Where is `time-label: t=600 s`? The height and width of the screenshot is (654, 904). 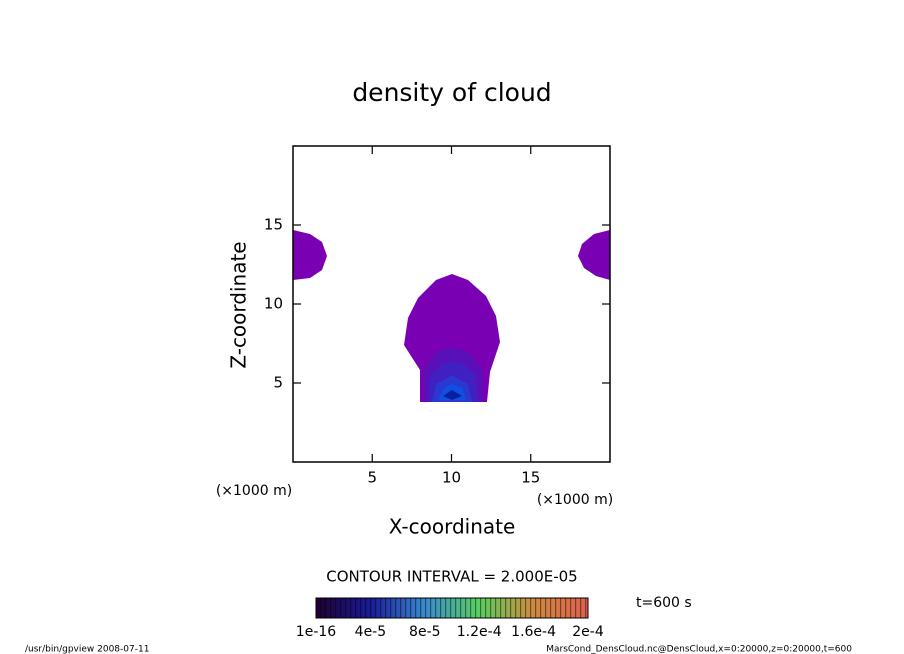 time-label: t=600 s is located at coordinates (664, 603).